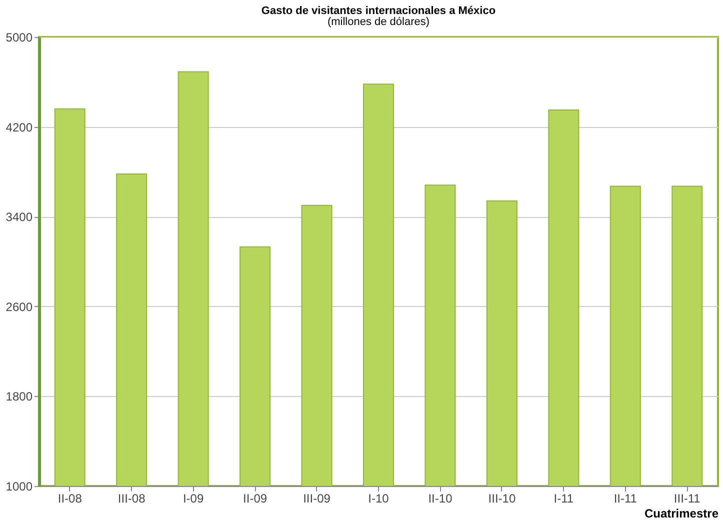 The width and height of the screenshot is (723, 524). I want to click on chart-subtitle: (millones de dólares), so click(378, 22).